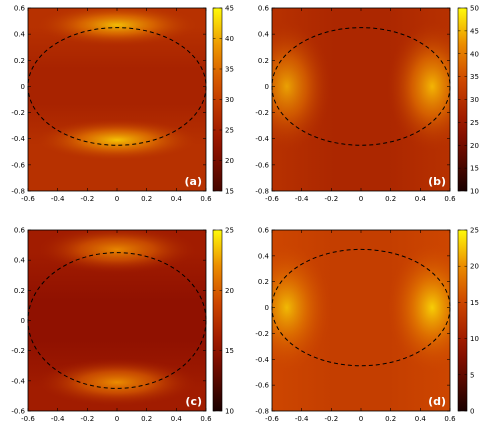  I want to click on colorbar: 25 20 15 10 5 0, so click(468, 321).